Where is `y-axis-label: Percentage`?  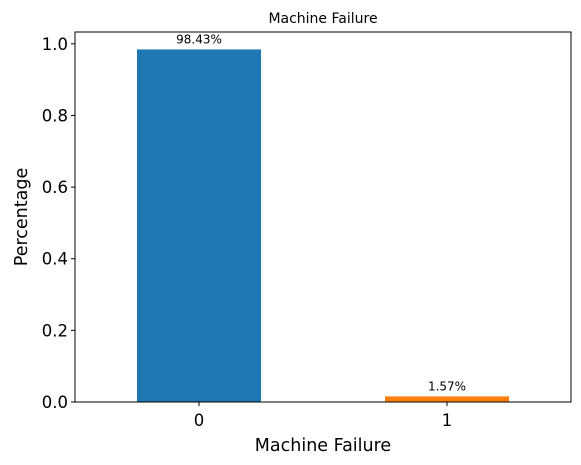
y-axis-label: Percentage is located at coordinates (22, 217).